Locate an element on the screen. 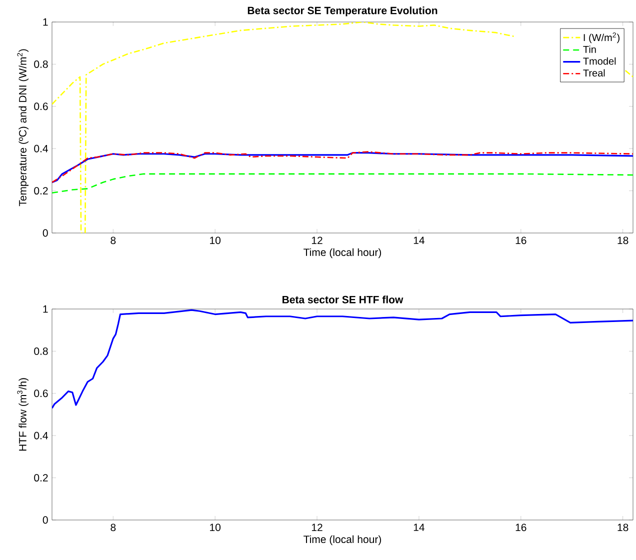 The height and width of the screenshot is (560, 636). legend-label: Tmodel is located at coordinates (599, 61).